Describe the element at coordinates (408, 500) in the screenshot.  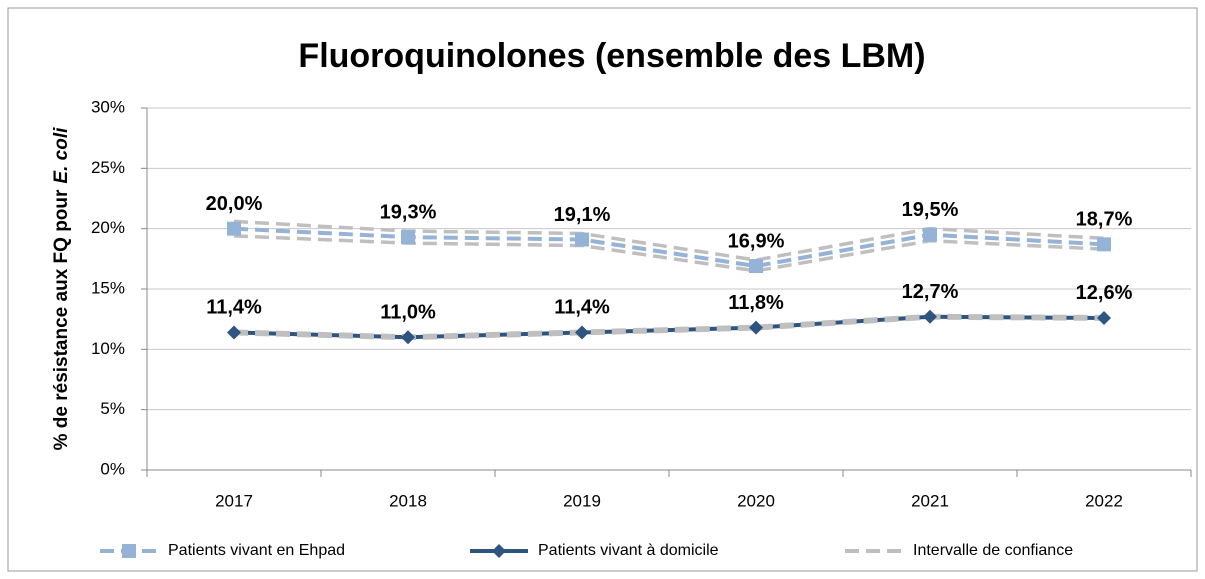
I see `x-tick-label: 2018` at that location.